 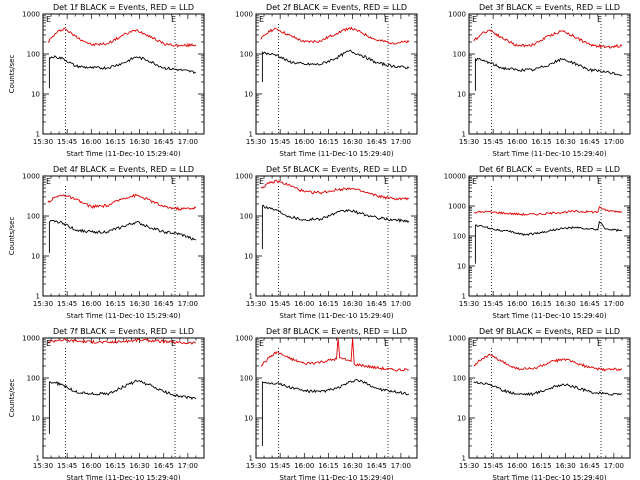 I want to click on panel-title: Det 9f BLACK = Events, RED = LLD, so click(x=549, y=331).